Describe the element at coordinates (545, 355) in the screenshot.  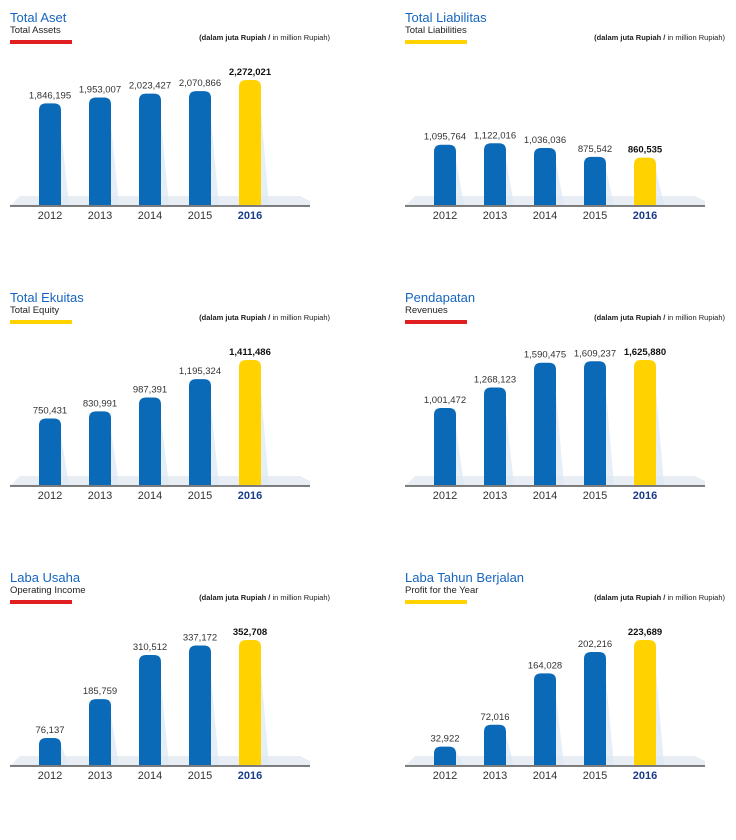
I see `data-label-2014: 1,590,475` at that location.